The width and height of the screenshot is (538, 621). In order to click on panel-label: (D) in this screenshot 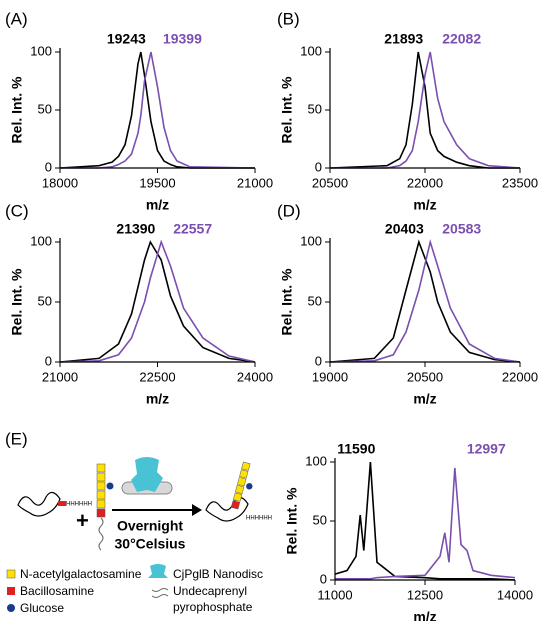, I will do `click(289, 210)`.